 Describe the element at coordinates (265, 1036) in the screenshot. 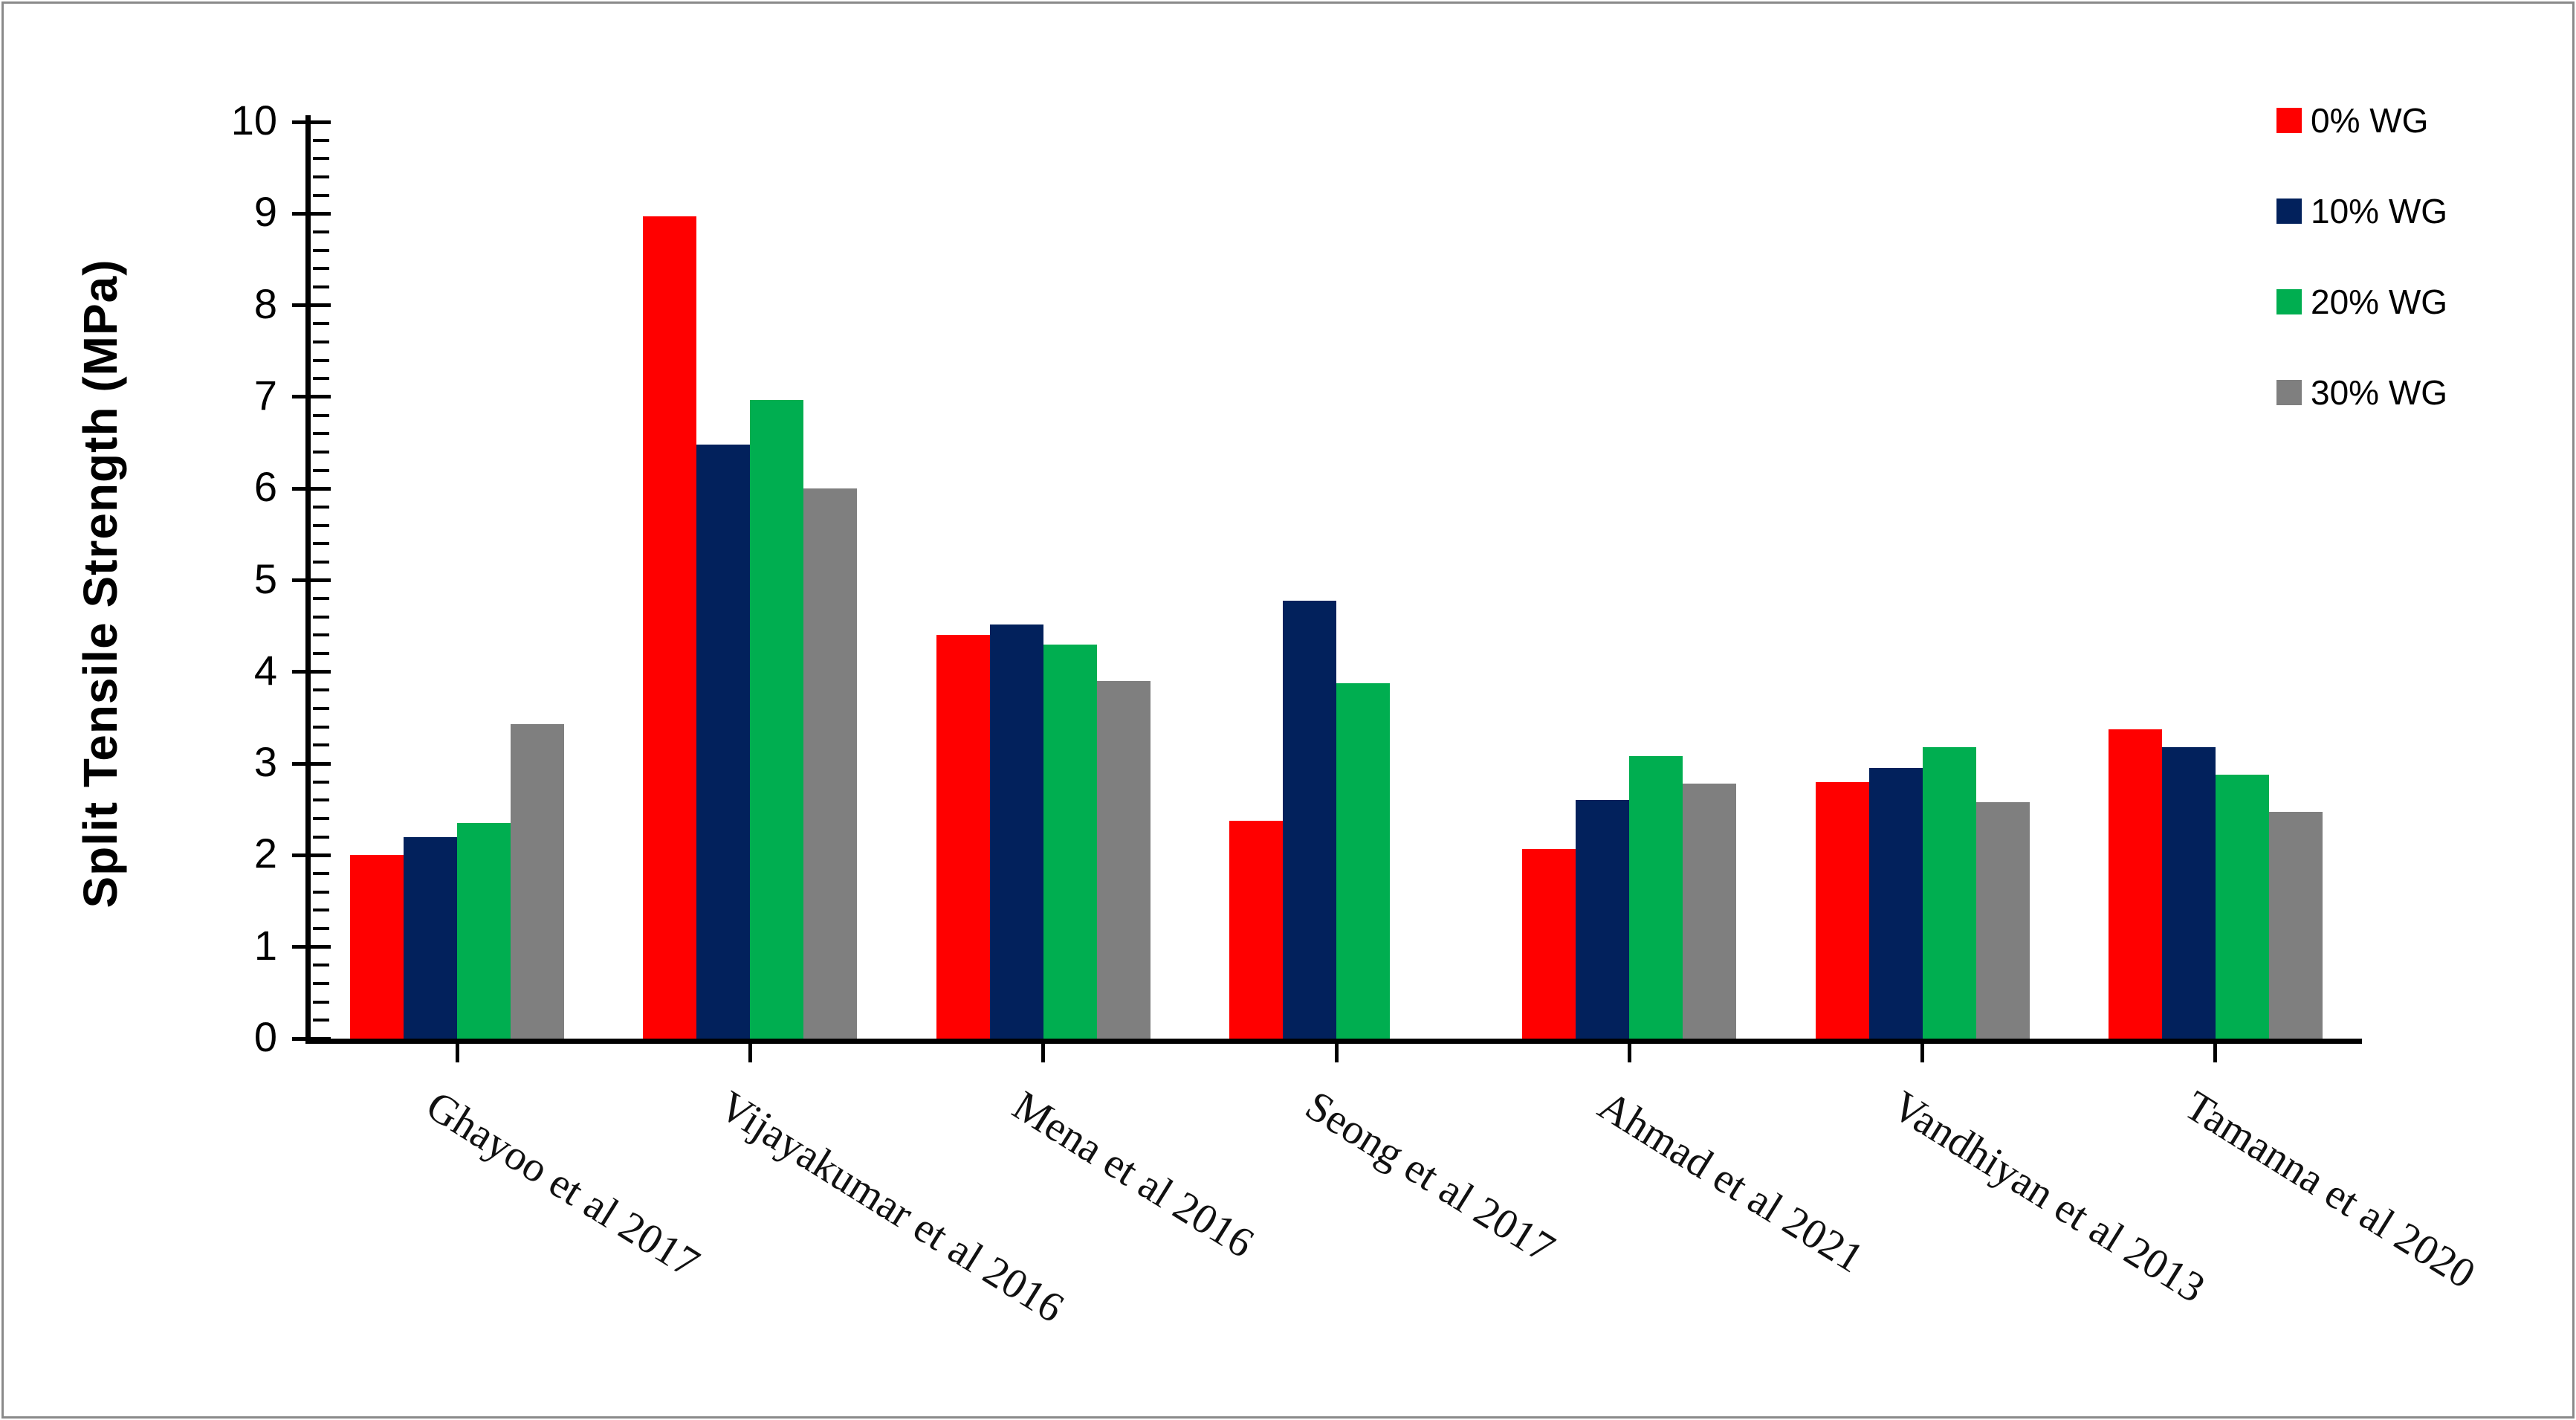

I see `y-tick-label: 0` at that location.